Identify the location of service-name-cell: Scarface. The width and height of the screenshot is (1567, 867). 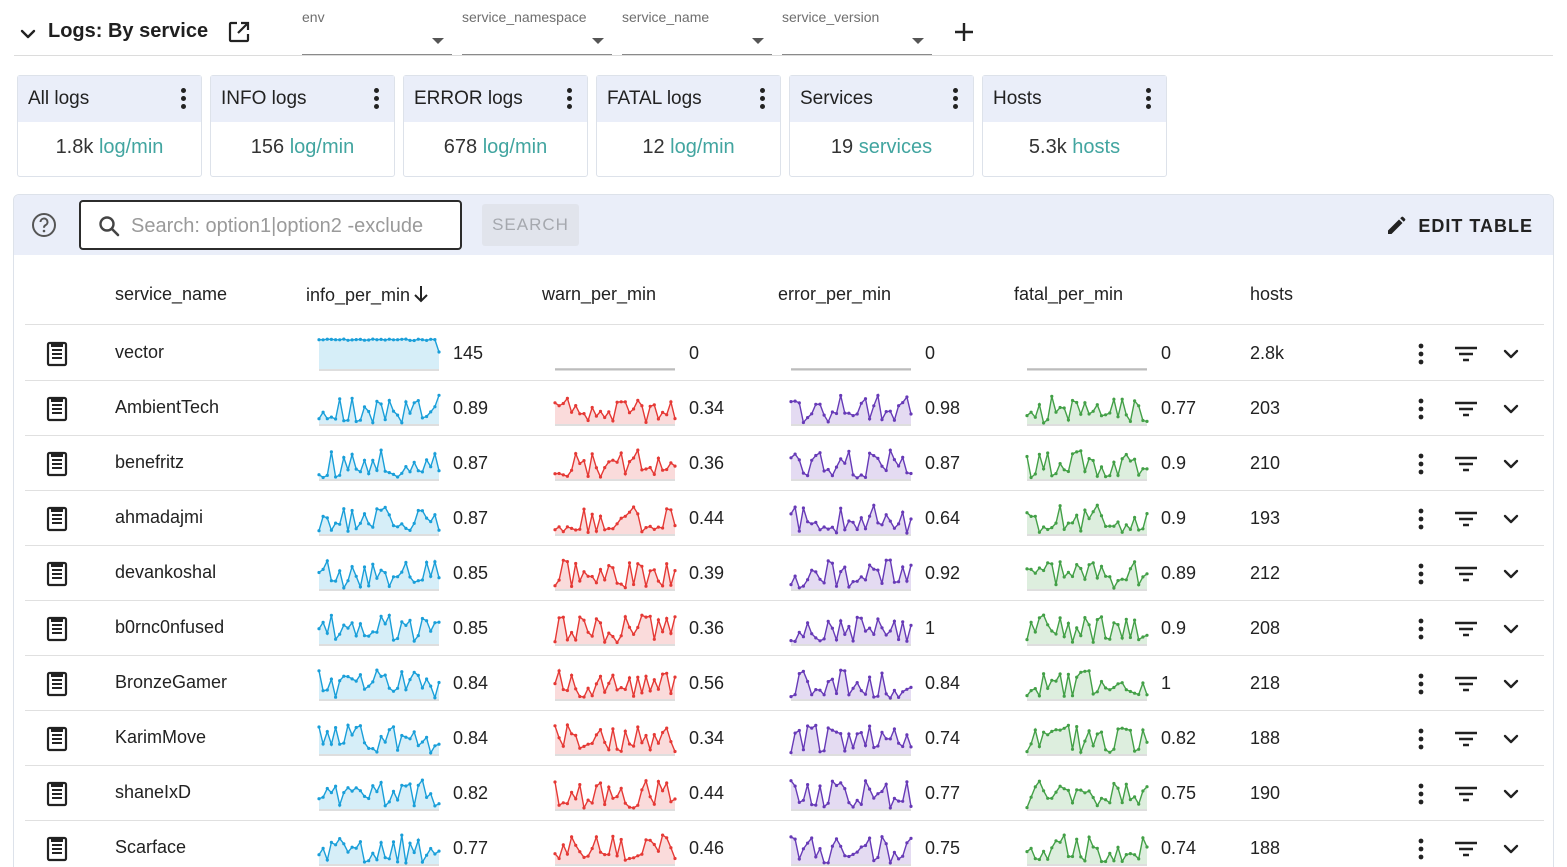
(151, 847).